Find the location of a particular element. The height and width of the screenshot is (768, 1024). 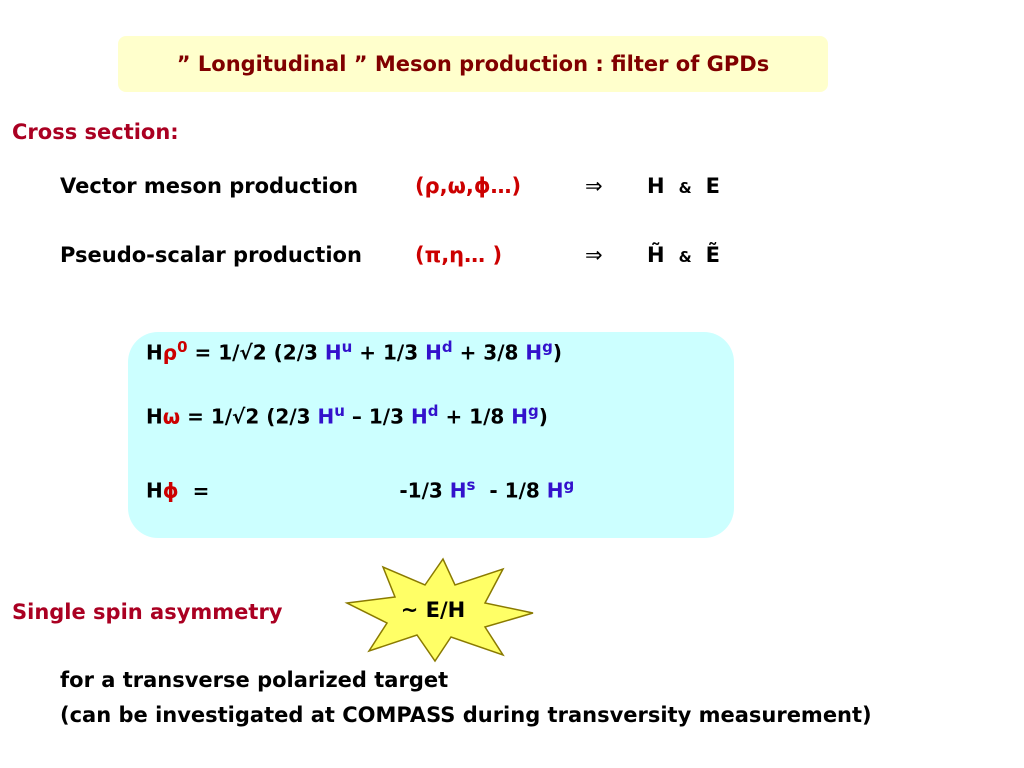

star-shape is located at coordinates (439, 610).